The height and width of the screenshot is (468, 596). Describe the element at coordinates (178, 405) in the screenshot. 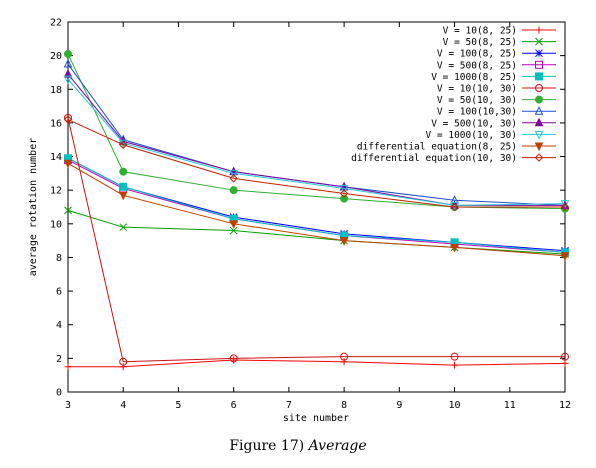

I see `x-tick-label: 5` at that location.